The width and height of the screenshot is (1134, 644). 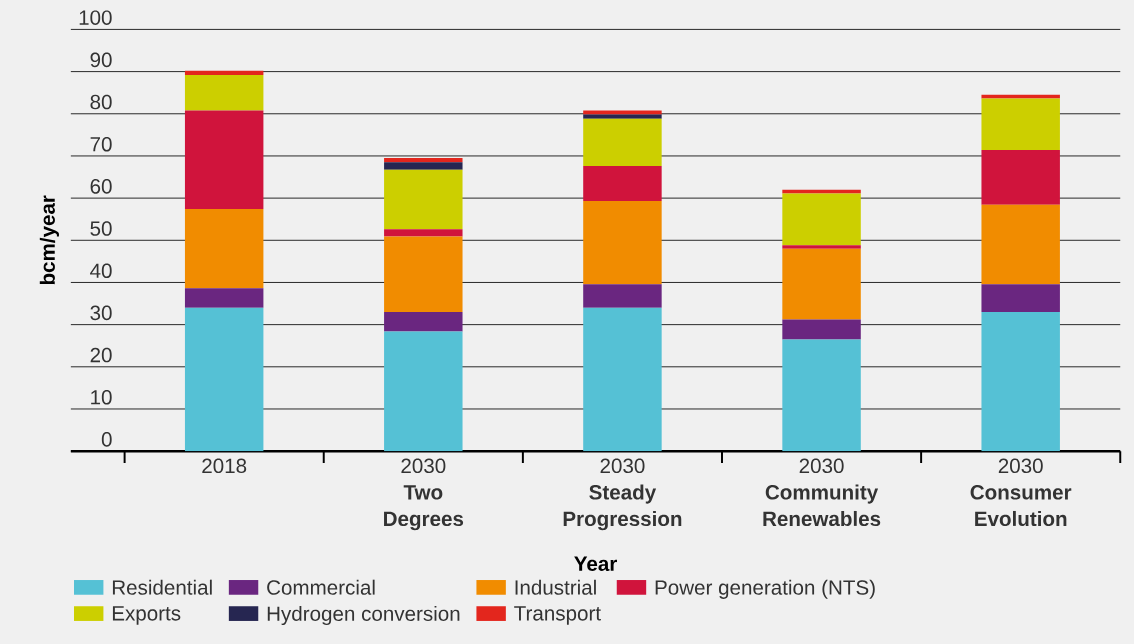 What do you see at coordinates (224, 465) in the screenshot?
I see `x-tick-label: 2018` at bounding box center [224, 465].